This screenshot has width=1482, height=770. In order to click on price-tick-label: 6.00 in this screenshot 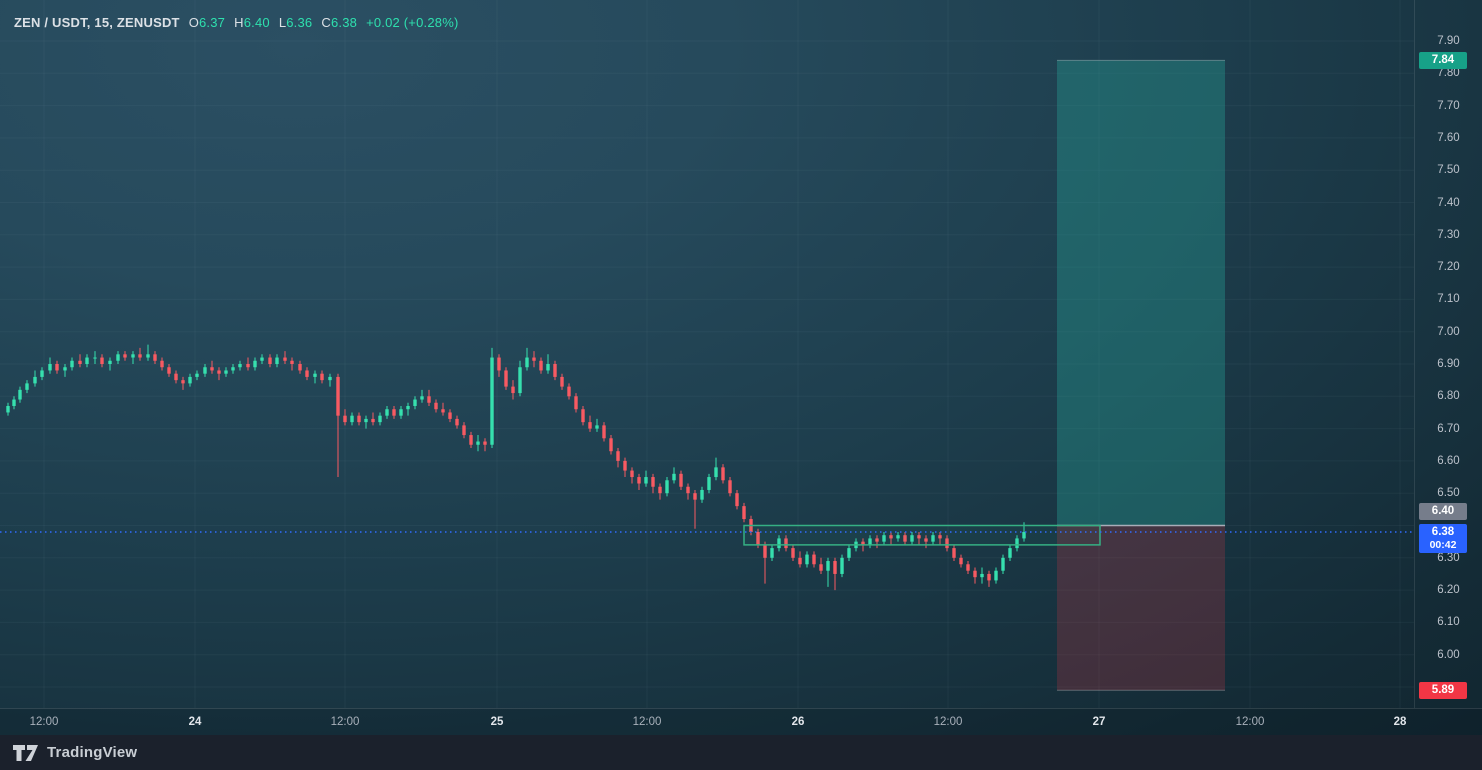, I will do `click(1448, 654)`.